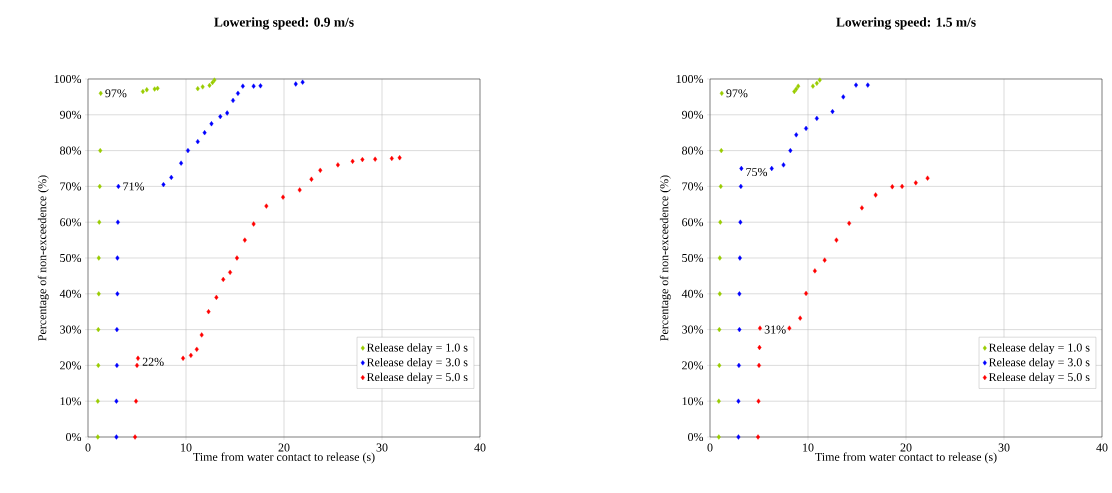 This screenshot has width=1112, height=493. I want to click on x-tick-label: 20, so click(906, 447).